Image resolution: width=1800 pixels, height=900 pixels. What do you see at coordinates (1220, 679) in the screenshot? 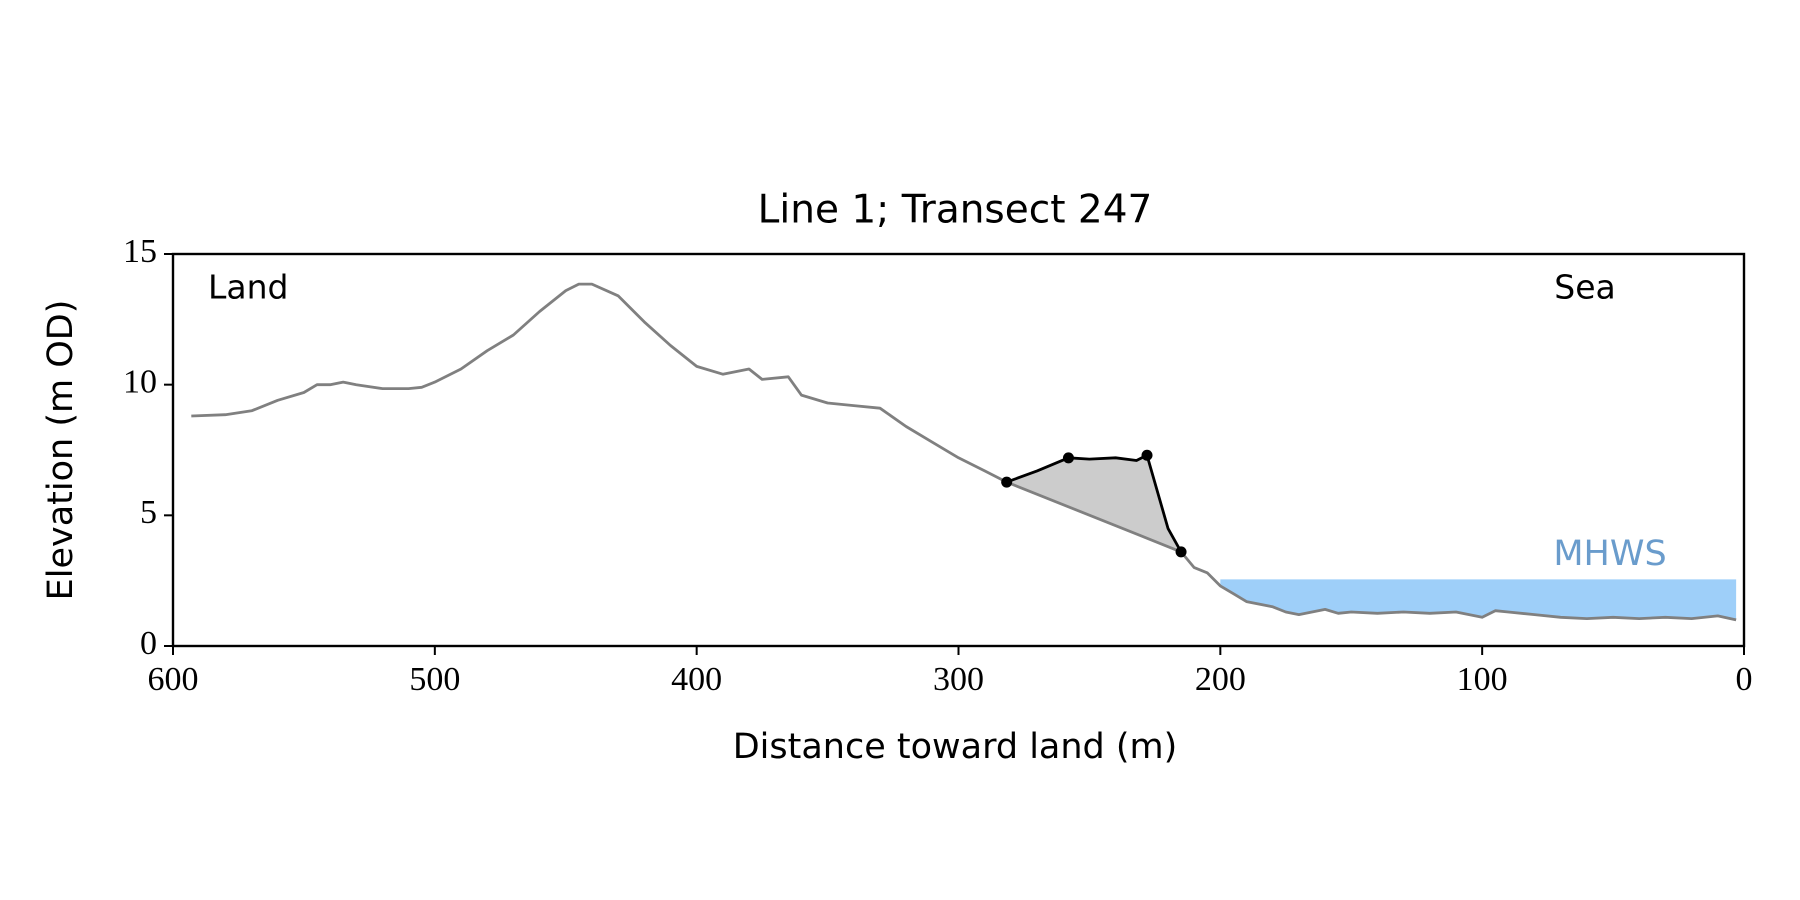
I see `x-tick-label: 200` at bounding box center [1220, 679].